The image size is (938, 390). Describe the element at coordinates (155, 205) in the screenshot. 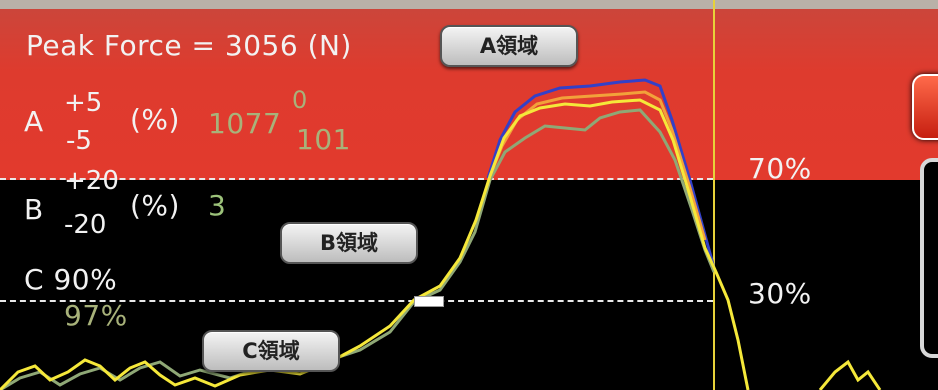

I see `zone-b-unit: (%)` at that location.